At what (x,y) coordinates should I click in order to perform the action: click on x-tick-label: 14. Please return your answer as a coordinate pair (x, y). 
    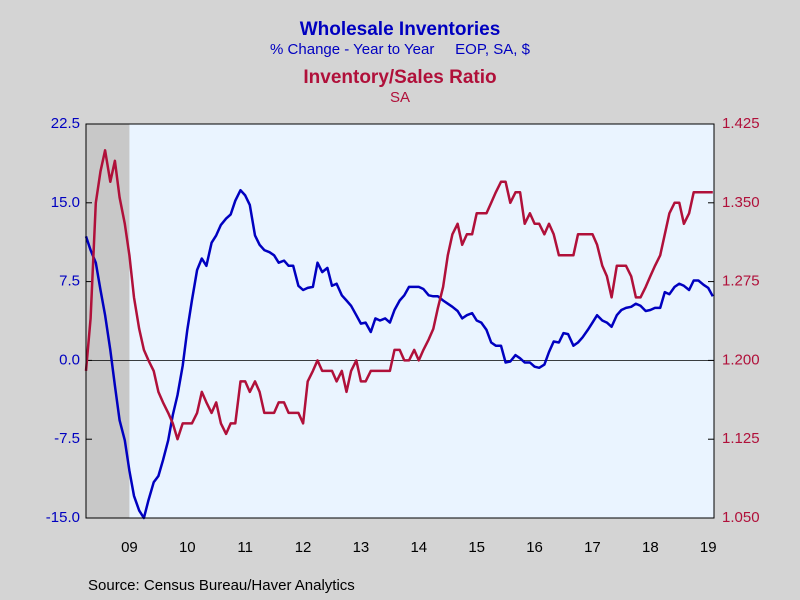
    Looking at the image, I should click on (418, 547).